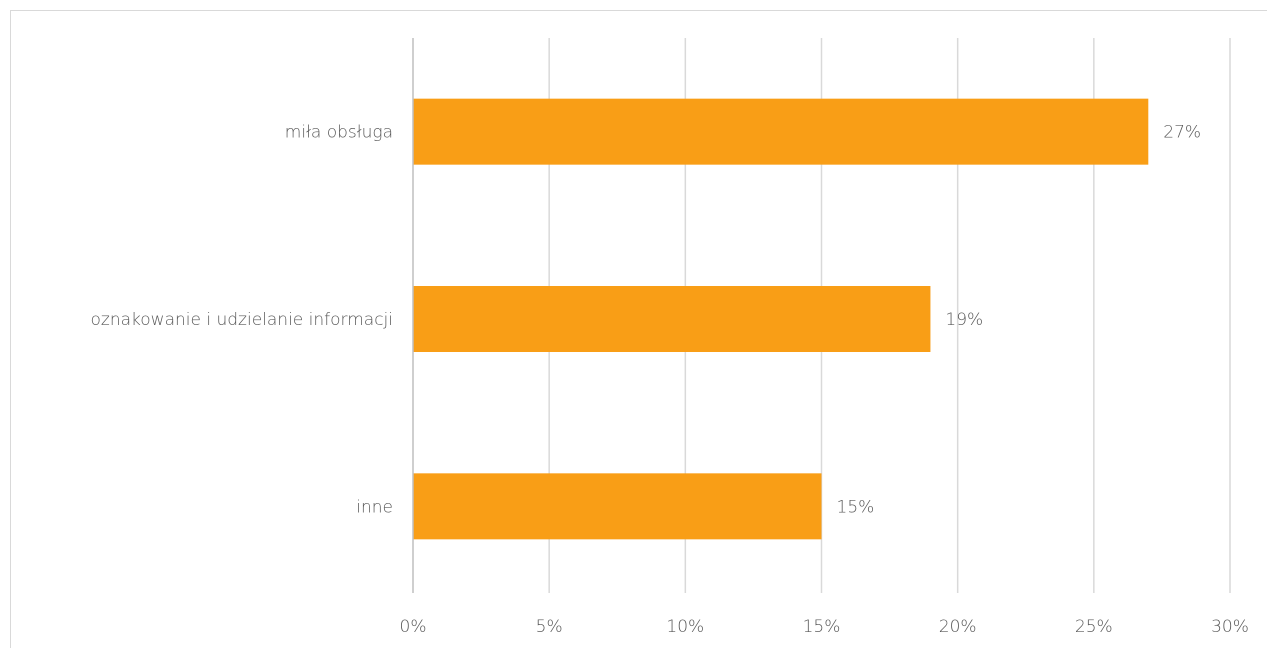 This screenshot has height=648, width=1267. Describe the element at coordinates (856, 507) in the screenshot. I see `data-label: 15%` at that location.